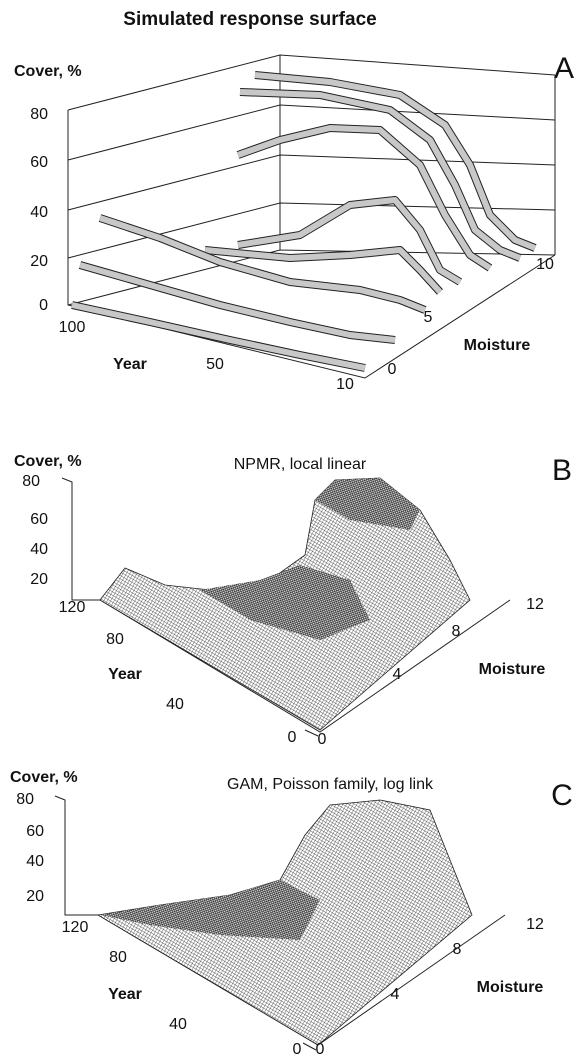  I want to click on panel-letter: B, so click(562, 470).